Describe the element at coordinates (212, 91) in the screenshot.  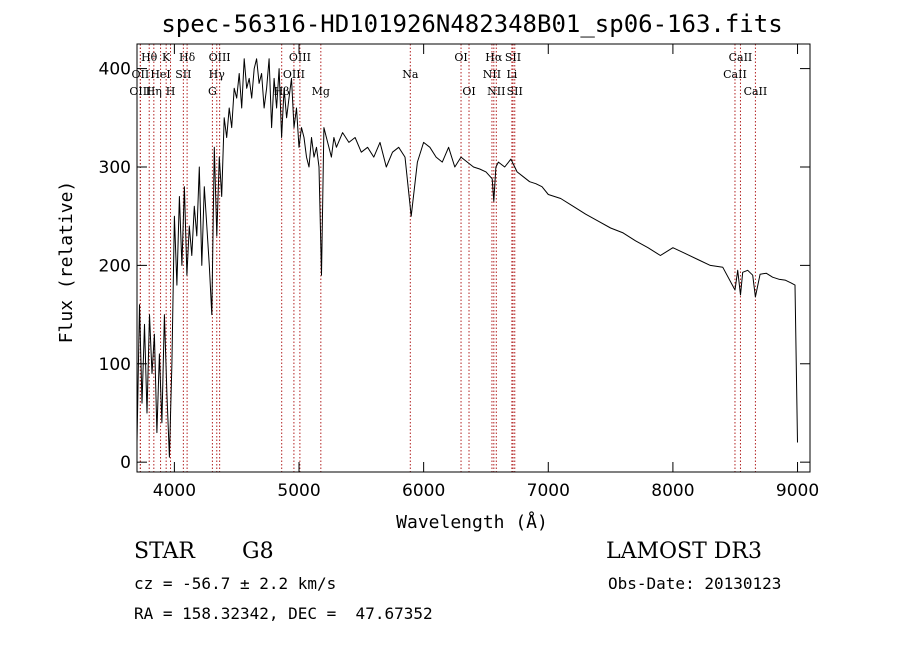
I see `spectral-line-label: G` at that location.